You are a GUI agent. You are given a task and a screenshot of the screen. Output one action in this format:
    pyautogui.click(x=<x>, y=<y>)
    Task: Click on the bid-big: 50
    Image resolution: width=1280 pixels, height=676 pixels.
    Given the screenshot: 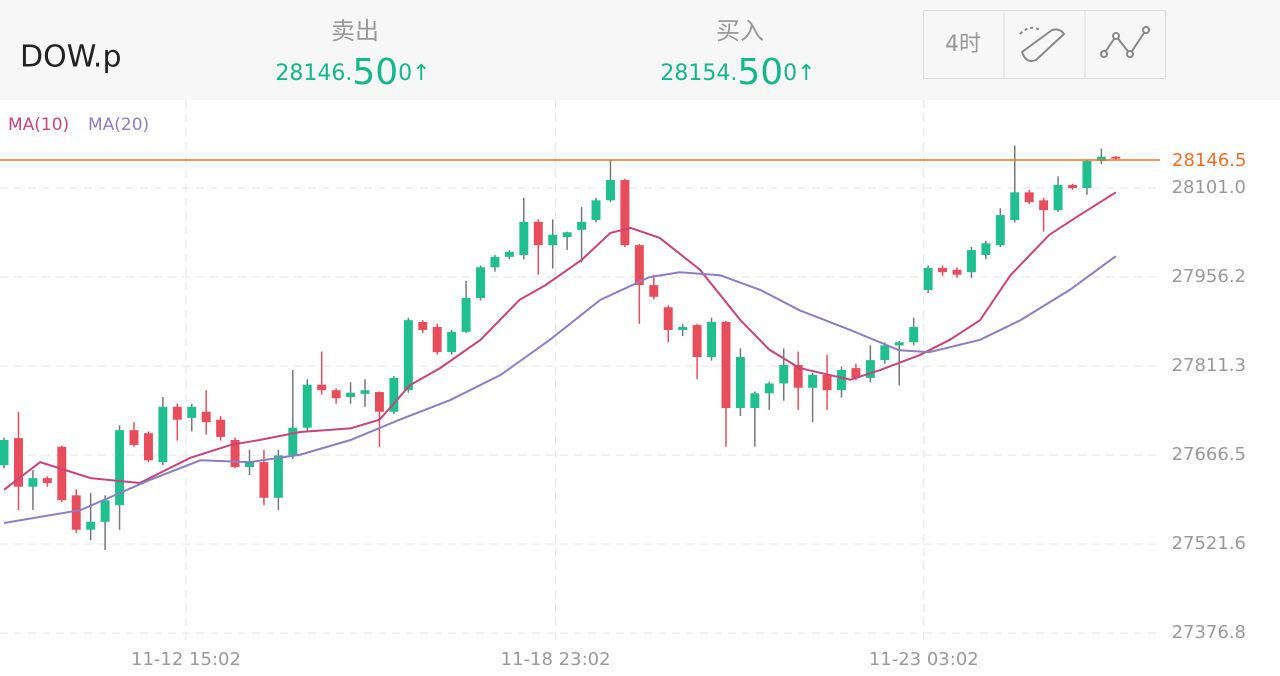 What is the action you would take?
    pyautogui.click(x=375, y=72)
    